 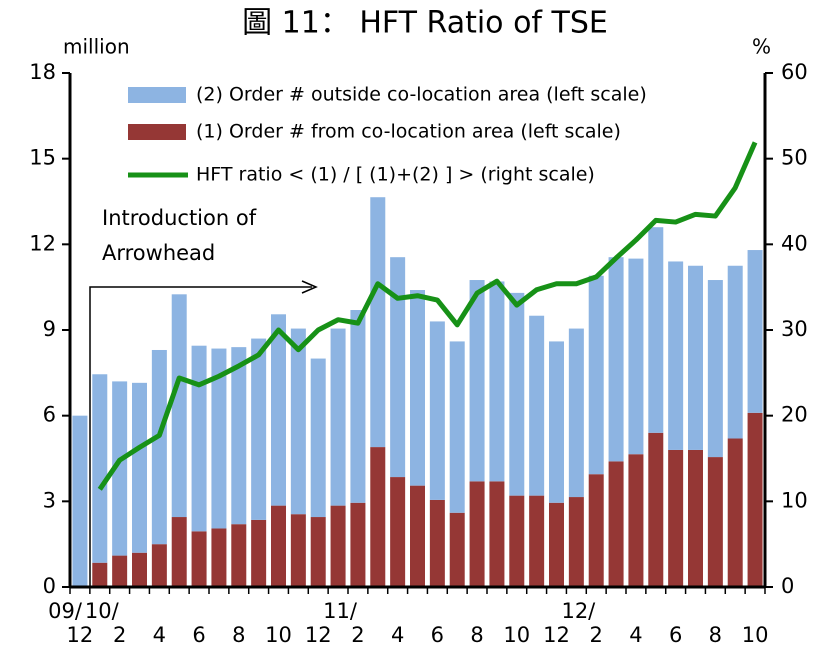 What do you see at coordinates (794, 415) in the screenshot?
I see `y2-tick-label: 20` at bounding box center [794, 415].